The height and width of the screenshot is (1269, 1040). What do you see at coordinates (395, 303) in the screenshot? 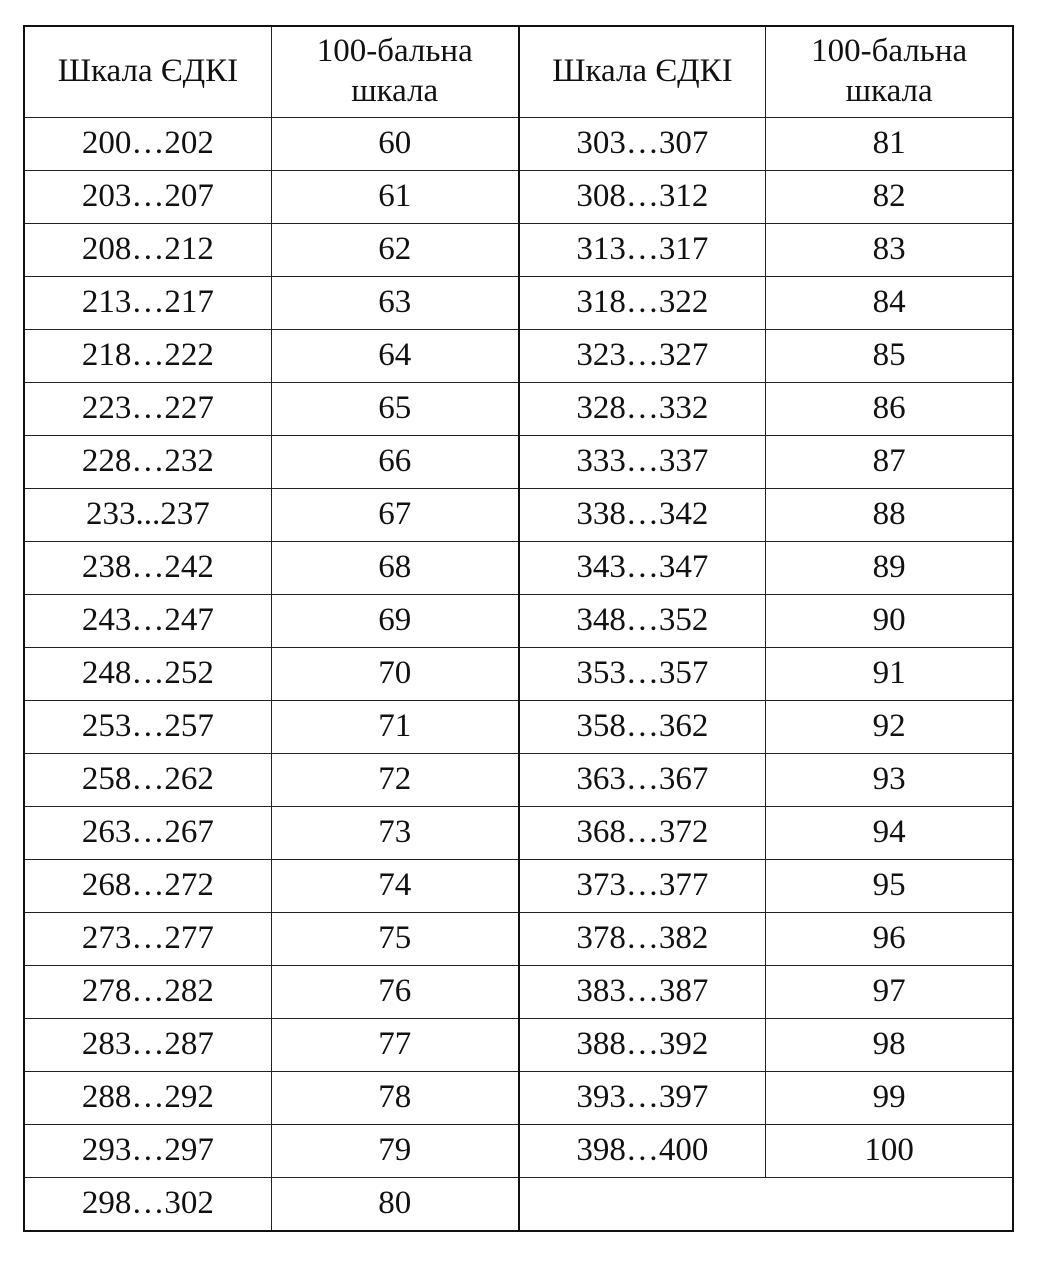
I see `score-cell: 63` at bounding box center [395, 303].